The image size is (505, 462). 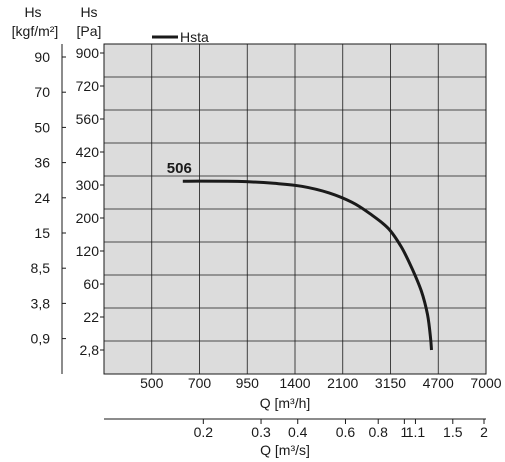 I want to click on kgf-axis-unit: [kgf/m²], so click(x=35, y=31).